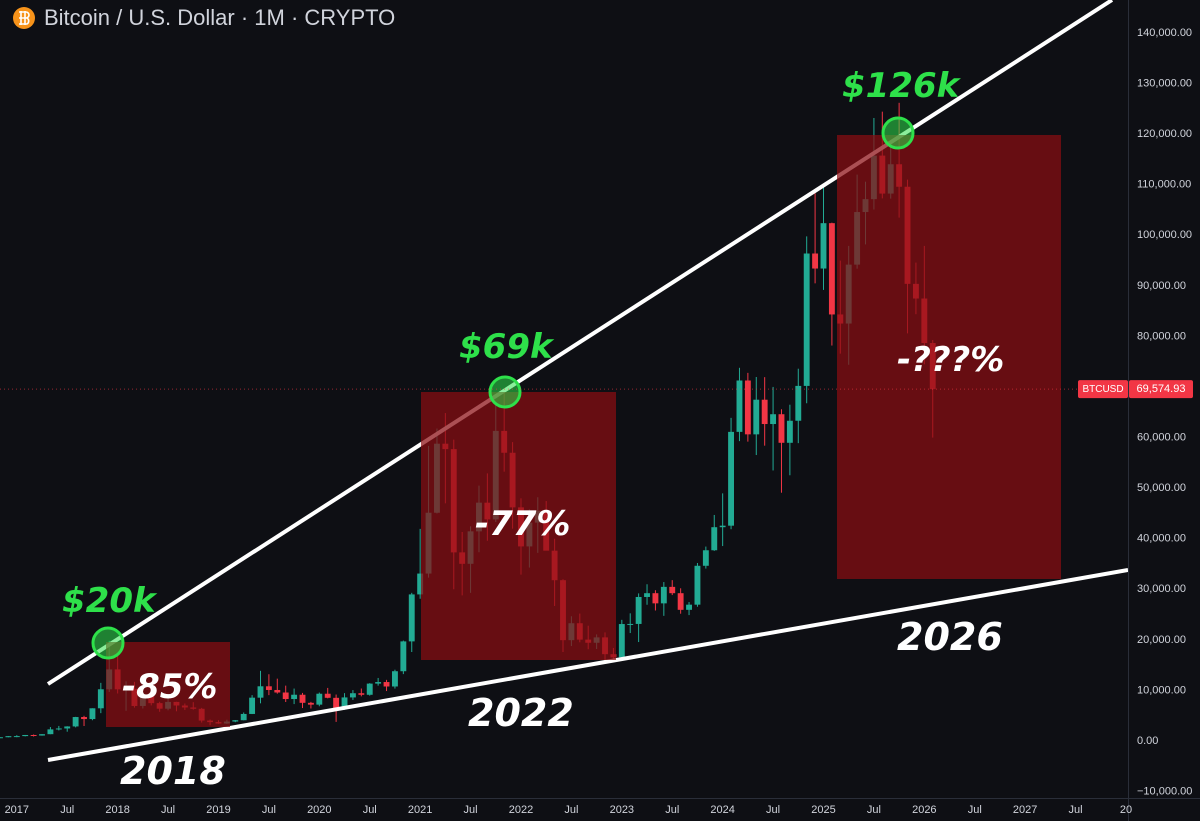  What do you see at coordinates (218, 810) in the screenshot?
I see `x-tick-label: 2019` at bounding box center [218, 810].